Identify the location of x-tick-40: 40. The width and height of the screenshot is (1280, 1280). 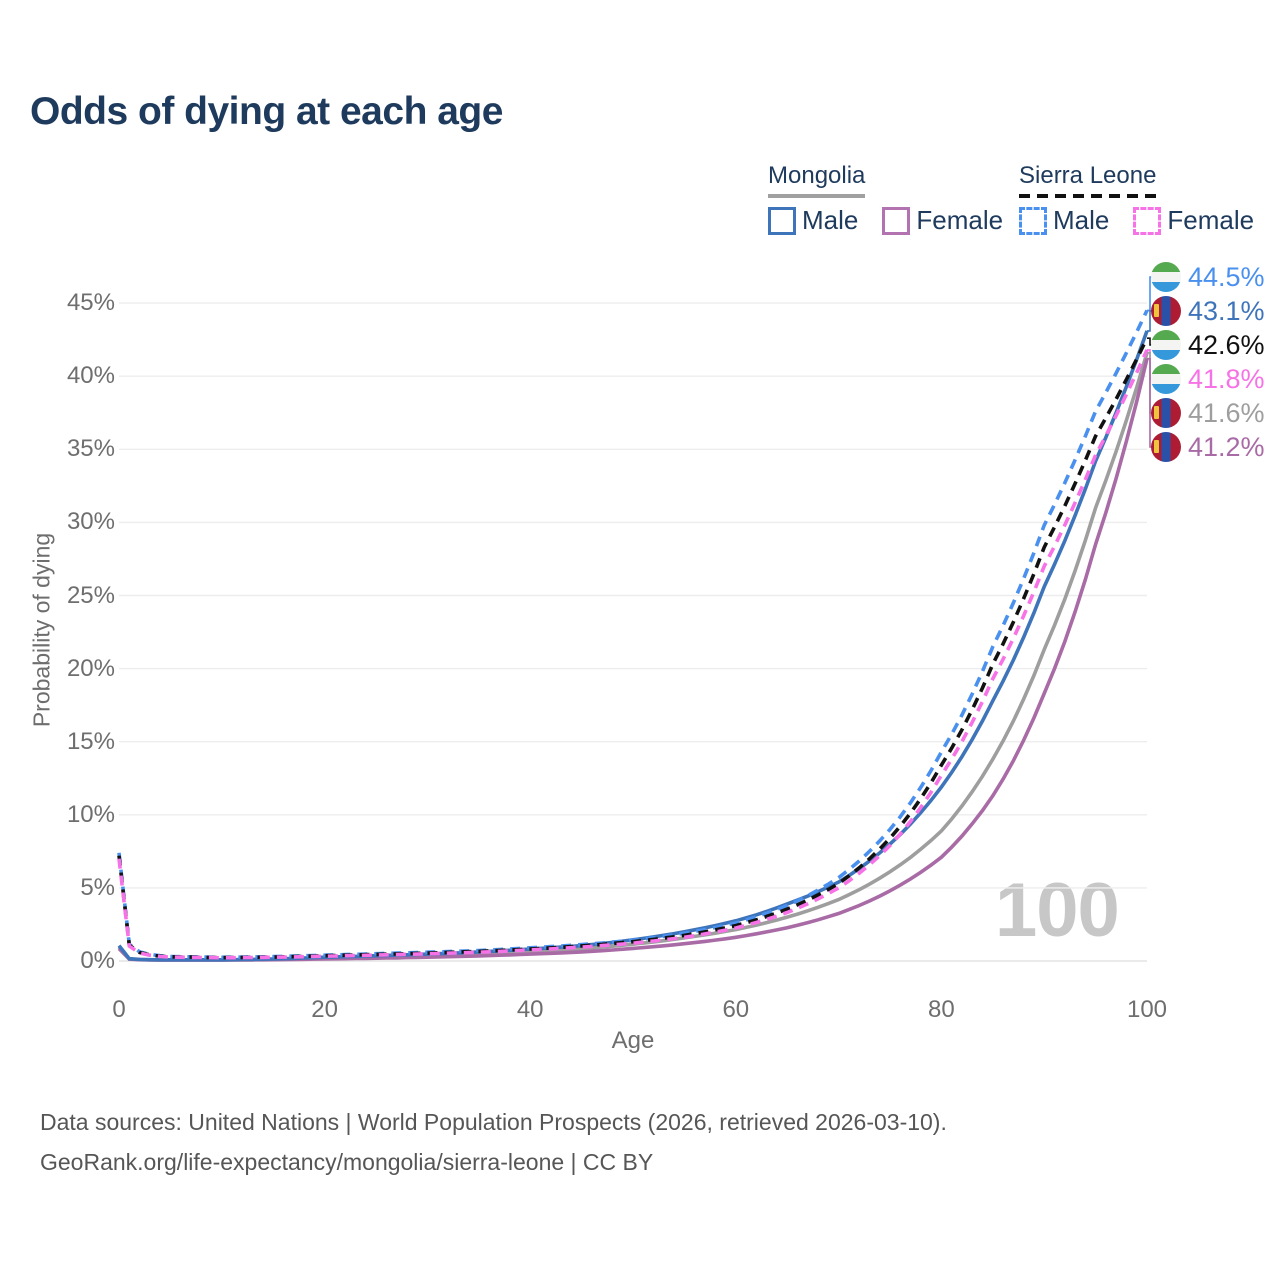
(530, 1009).